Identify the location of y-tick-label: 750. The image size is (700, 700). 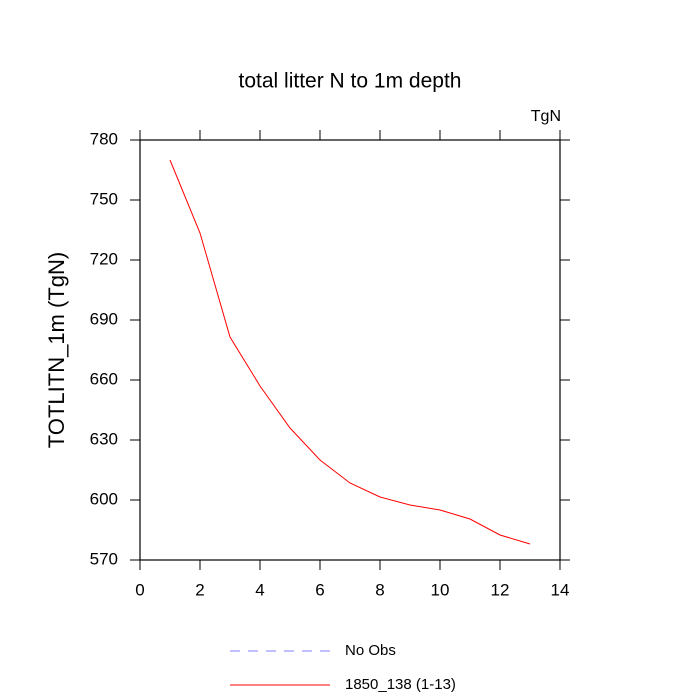
(104, 198).